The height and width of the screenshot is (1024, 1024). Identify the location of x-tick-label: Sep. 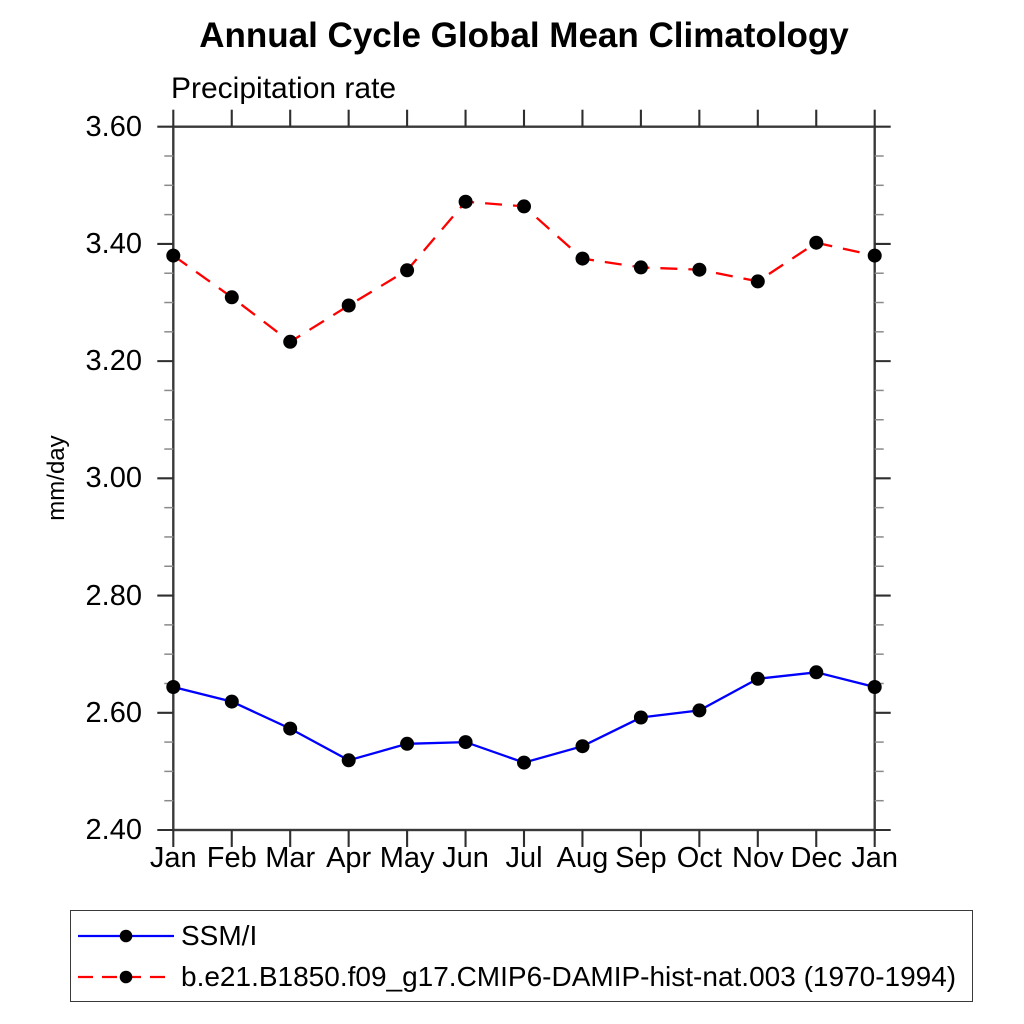
(641, 858).